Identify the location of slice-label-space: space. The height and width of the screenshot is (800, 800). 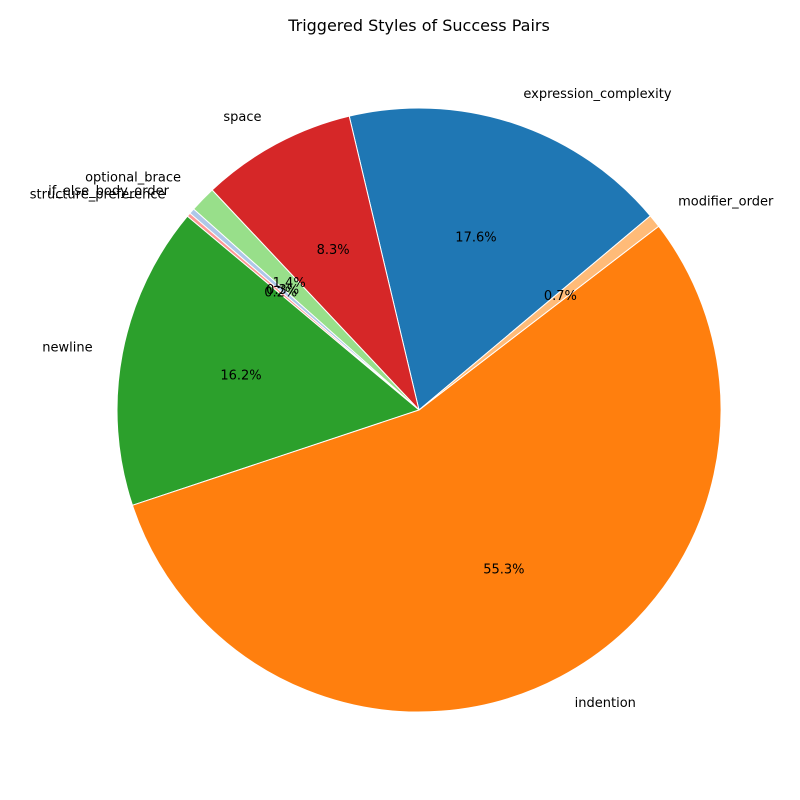
(242, 117).